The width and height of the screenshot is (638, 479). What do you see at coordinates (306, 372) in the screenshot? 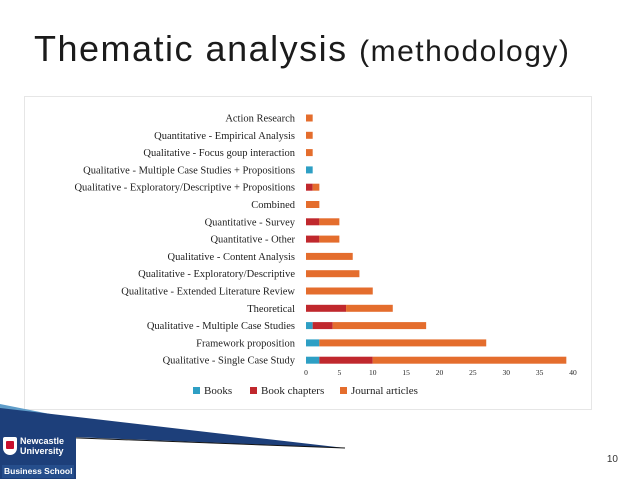
I see `x-tick-label-0: 0` at bounding box center [306, 372].